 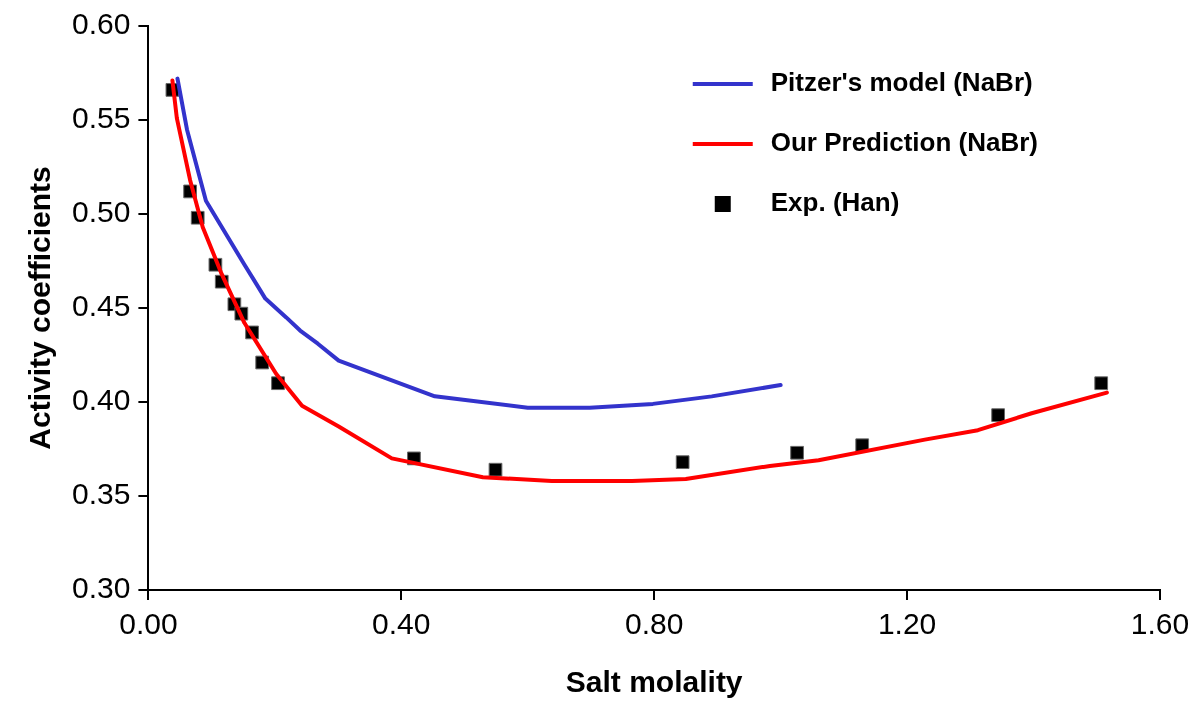 What do you see at coordinates (654, 682) in the screenshot?
I see `x-axis-title: Salt molality` at bounding box center [654, 682].